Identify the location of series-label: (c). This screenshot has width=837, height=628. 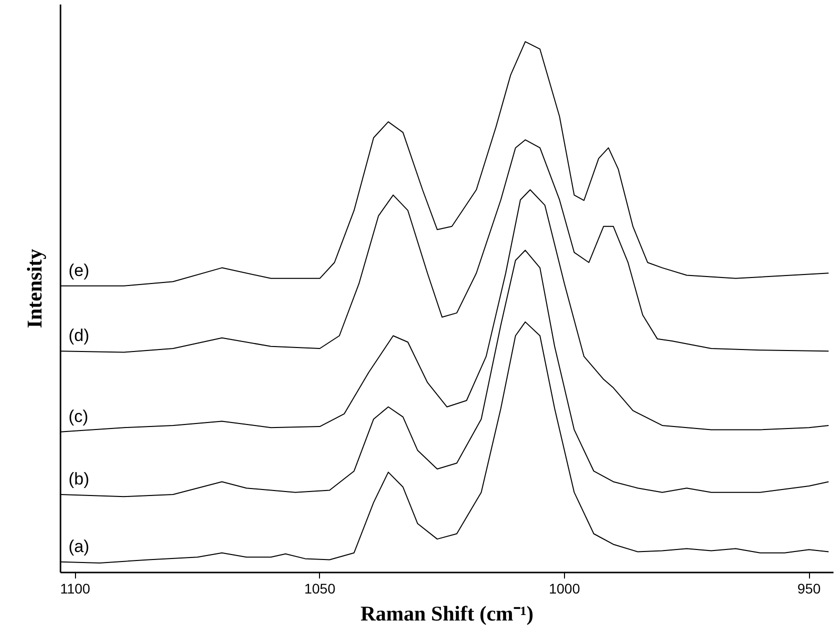
(78, 416).